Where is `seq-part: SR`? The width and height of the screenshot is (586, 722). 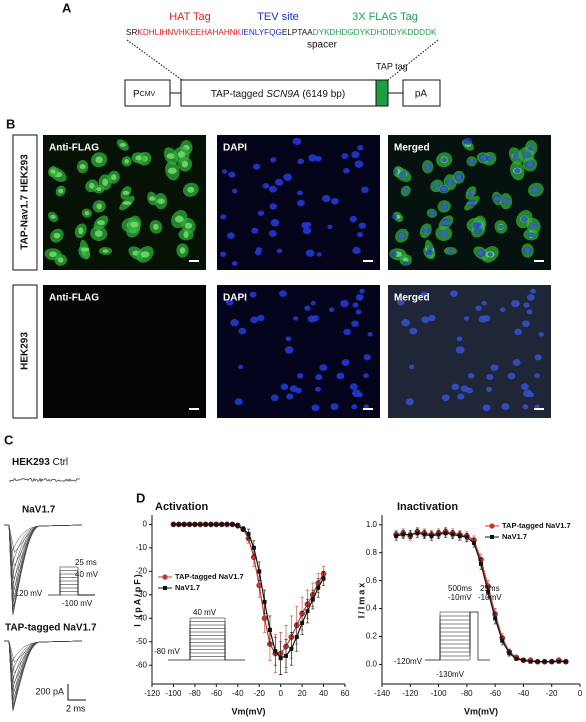 seq-part: SR is located at coordinates (131, 32).